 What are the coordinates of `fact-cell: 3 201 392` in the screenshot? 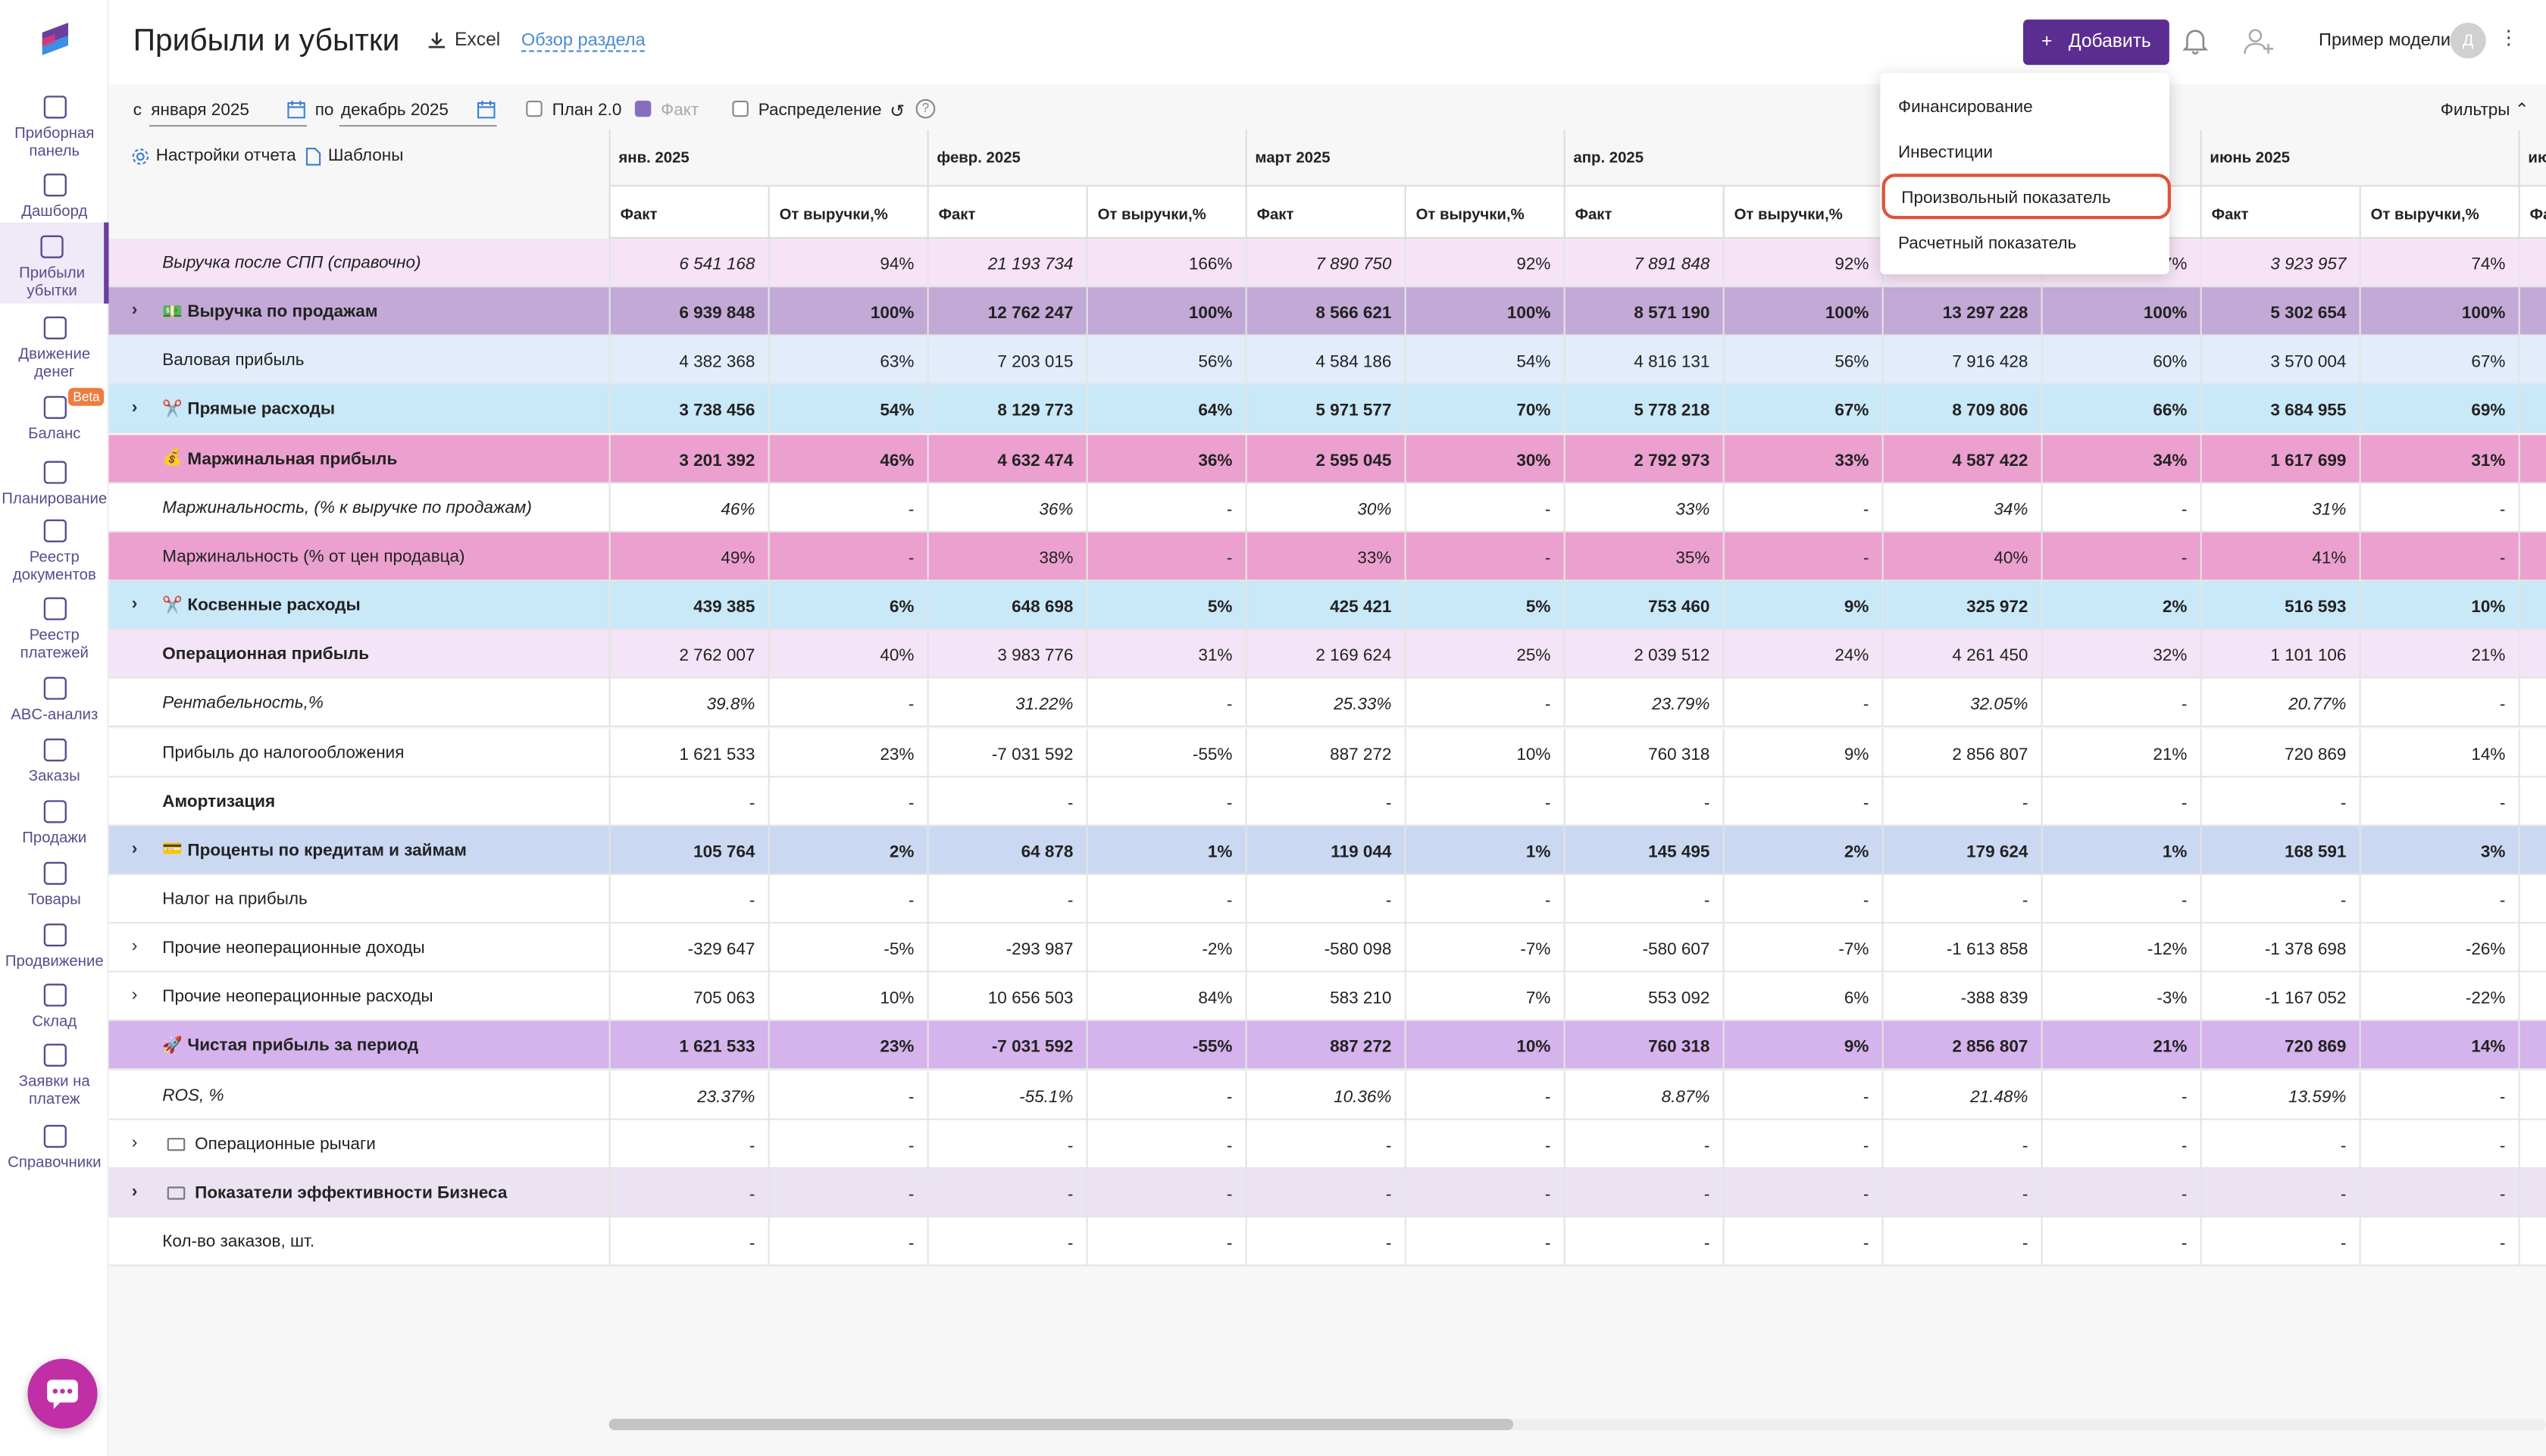 It's located at (688, 458).